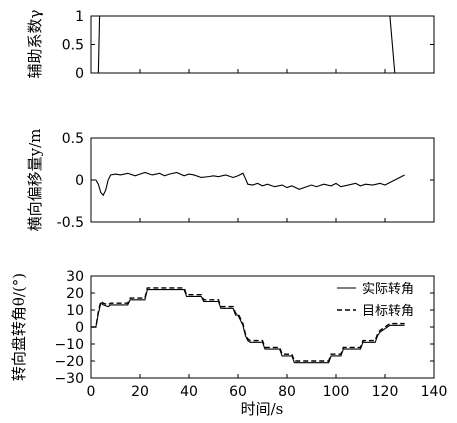  Describe the element at coordinates (70, 223) in the screenshot. I see `y-tick-label: -0.5` at that location.